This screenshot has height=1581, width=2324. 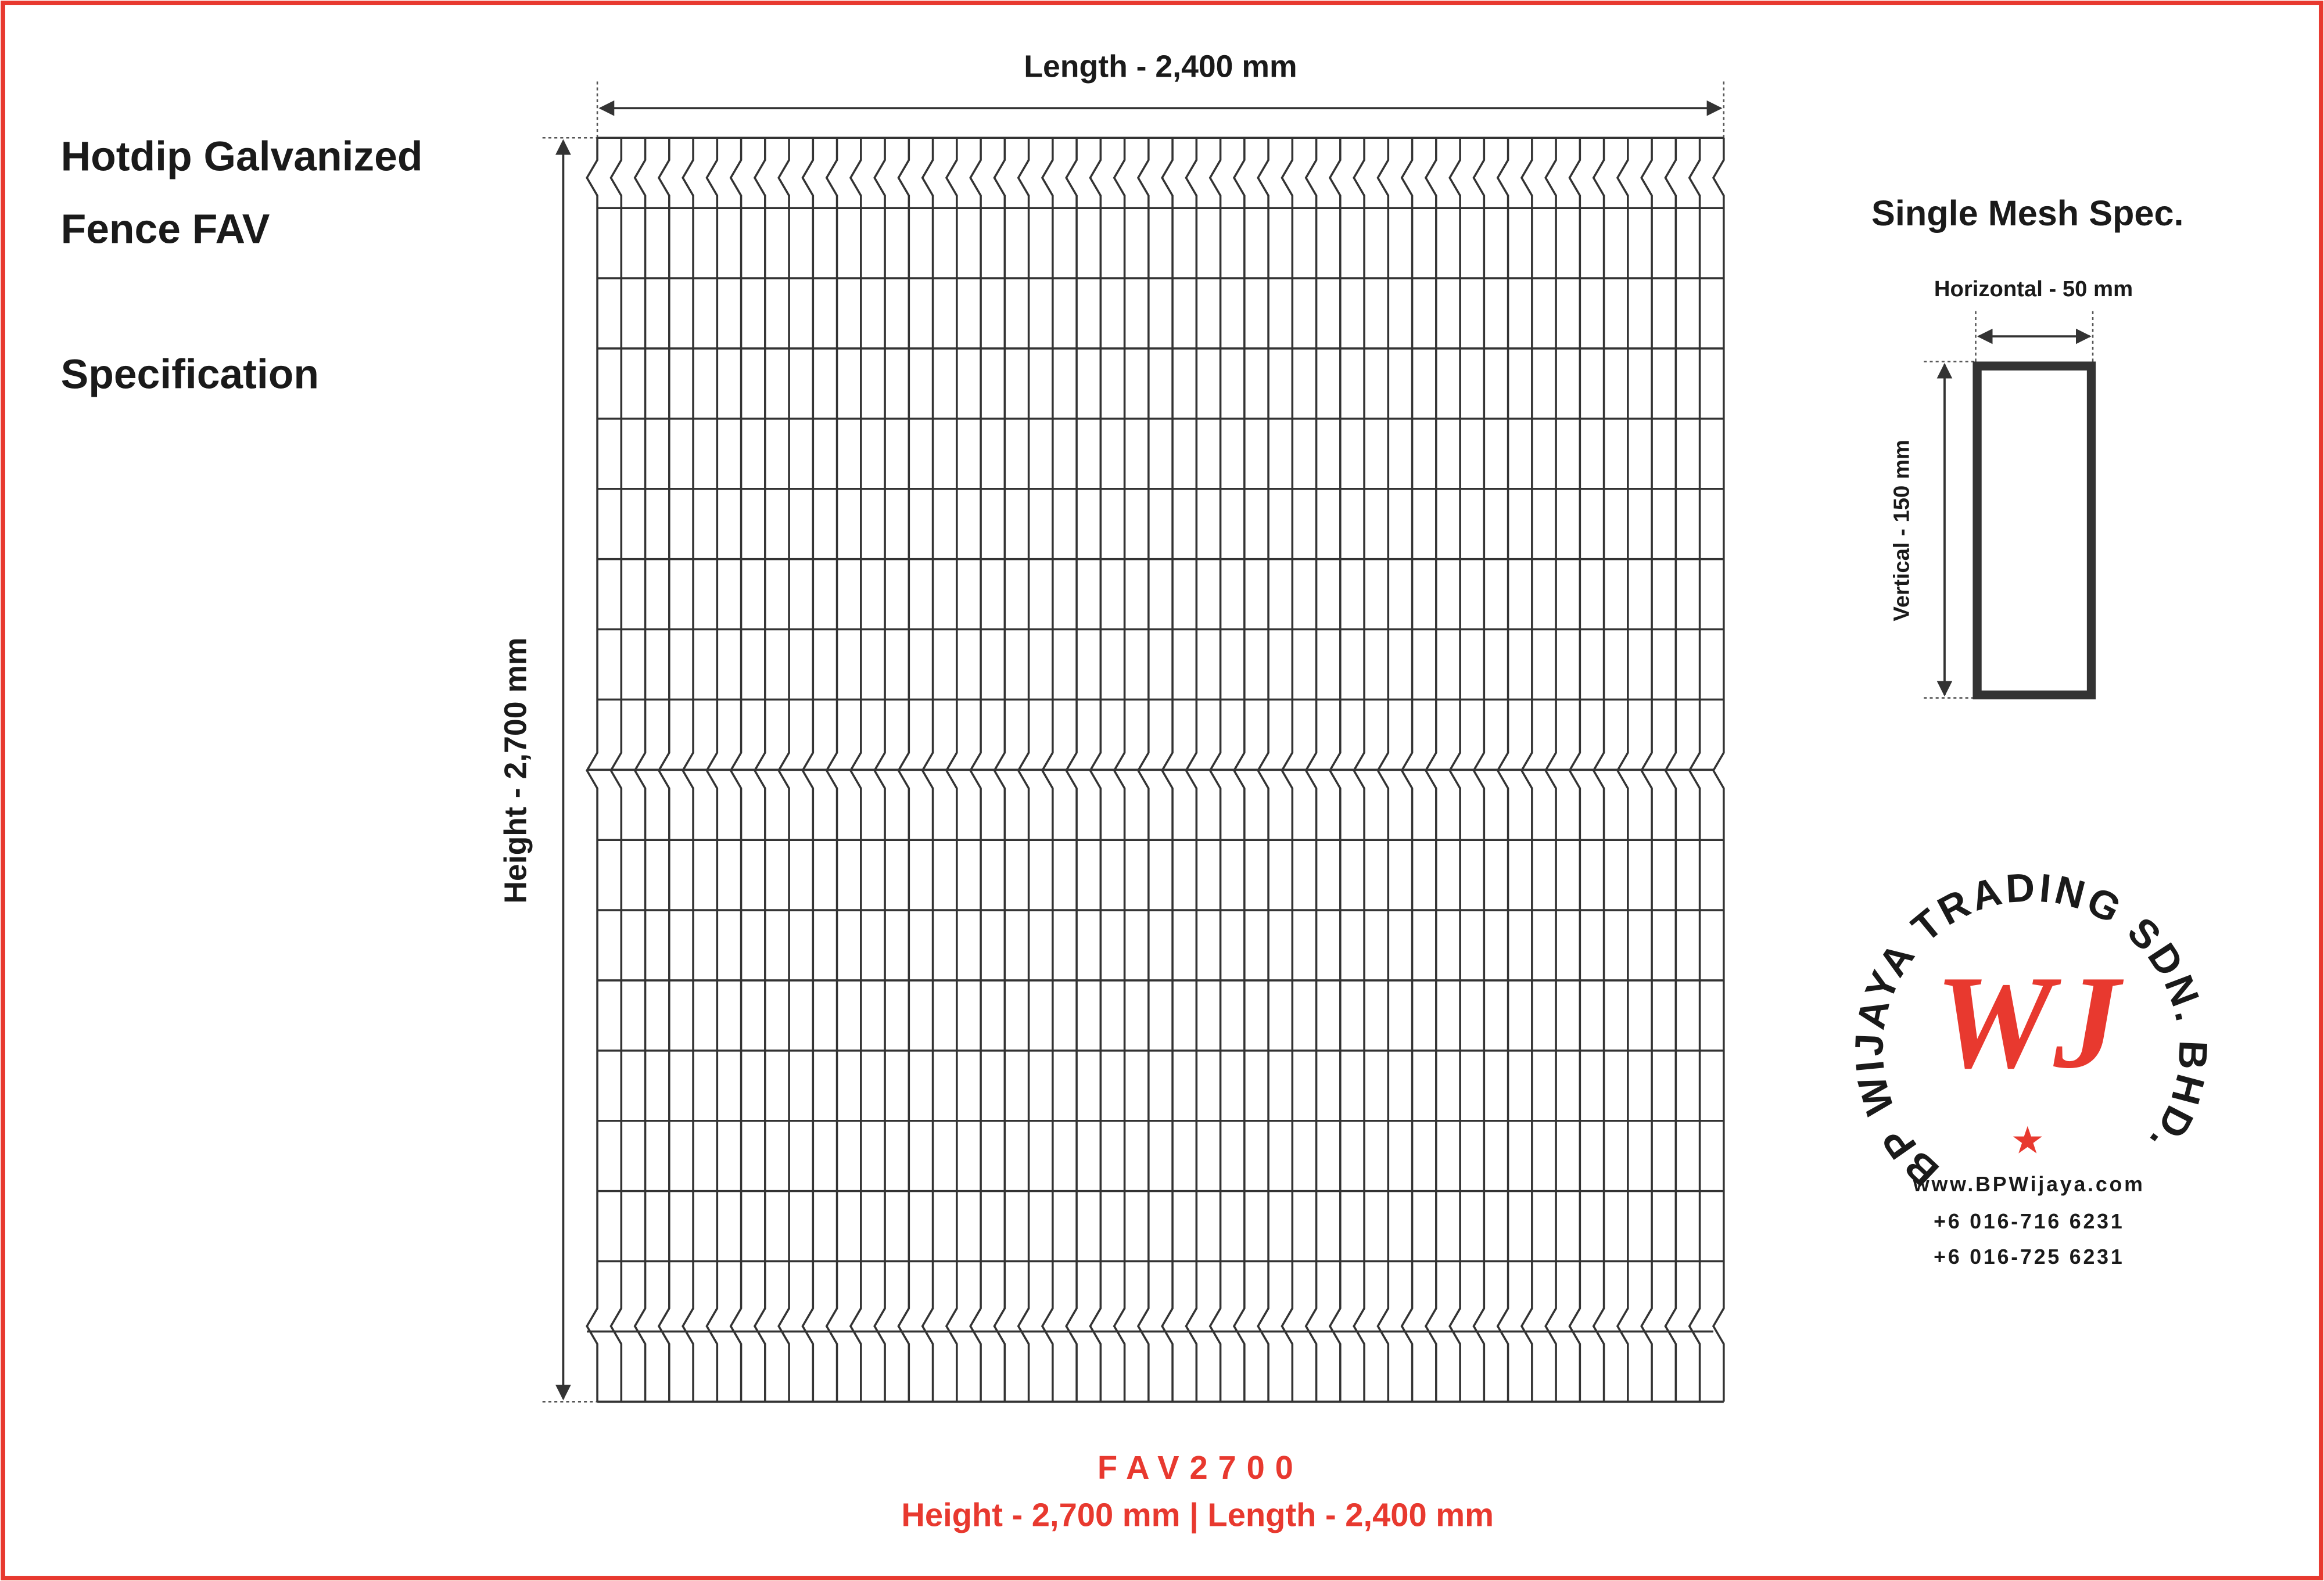 I want to click on phone: +6 016-725 6231, so click(x=2029, y=1257).